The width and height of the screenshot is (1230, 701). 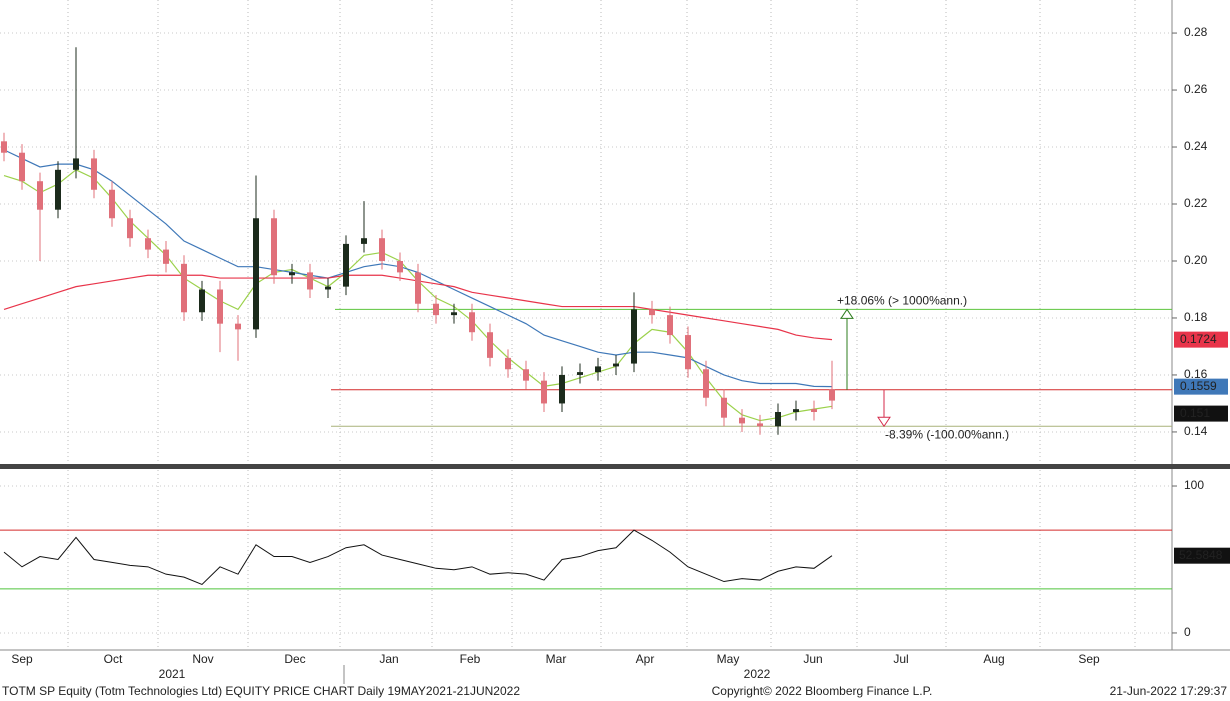 What do you see at coordinates (1196, 32) in the screenshot?
I see `y-tick-label: 0.28` at bounding box center [1196, 32].